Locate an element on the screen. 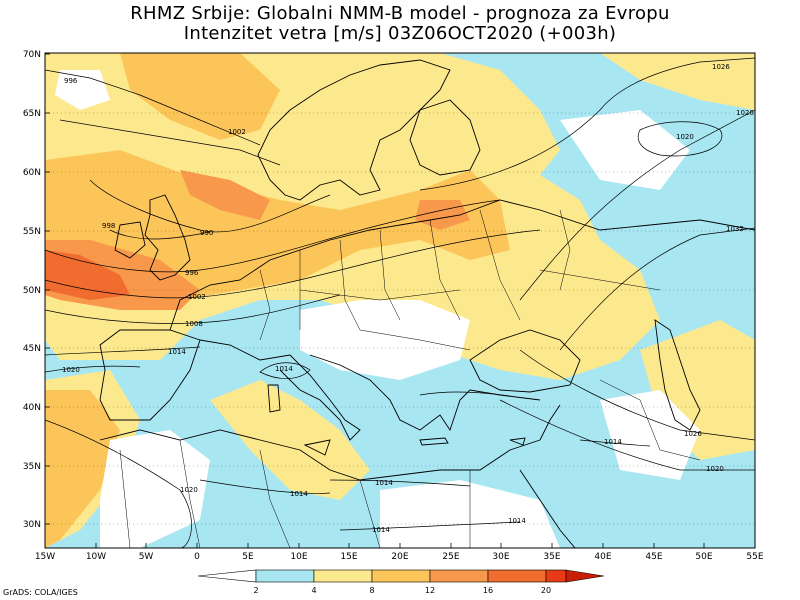 This screenshot has height=600, width=800. wind-area-strong-north is located at coordinates (200, 96).